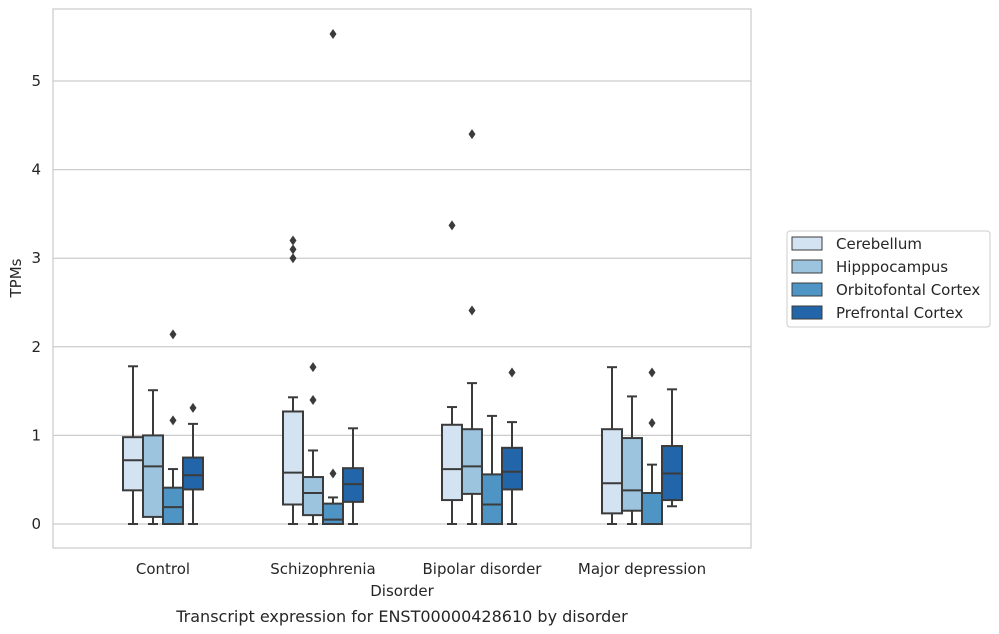  I want to click on legend-item: Hipppocampus, so click(869, 267).